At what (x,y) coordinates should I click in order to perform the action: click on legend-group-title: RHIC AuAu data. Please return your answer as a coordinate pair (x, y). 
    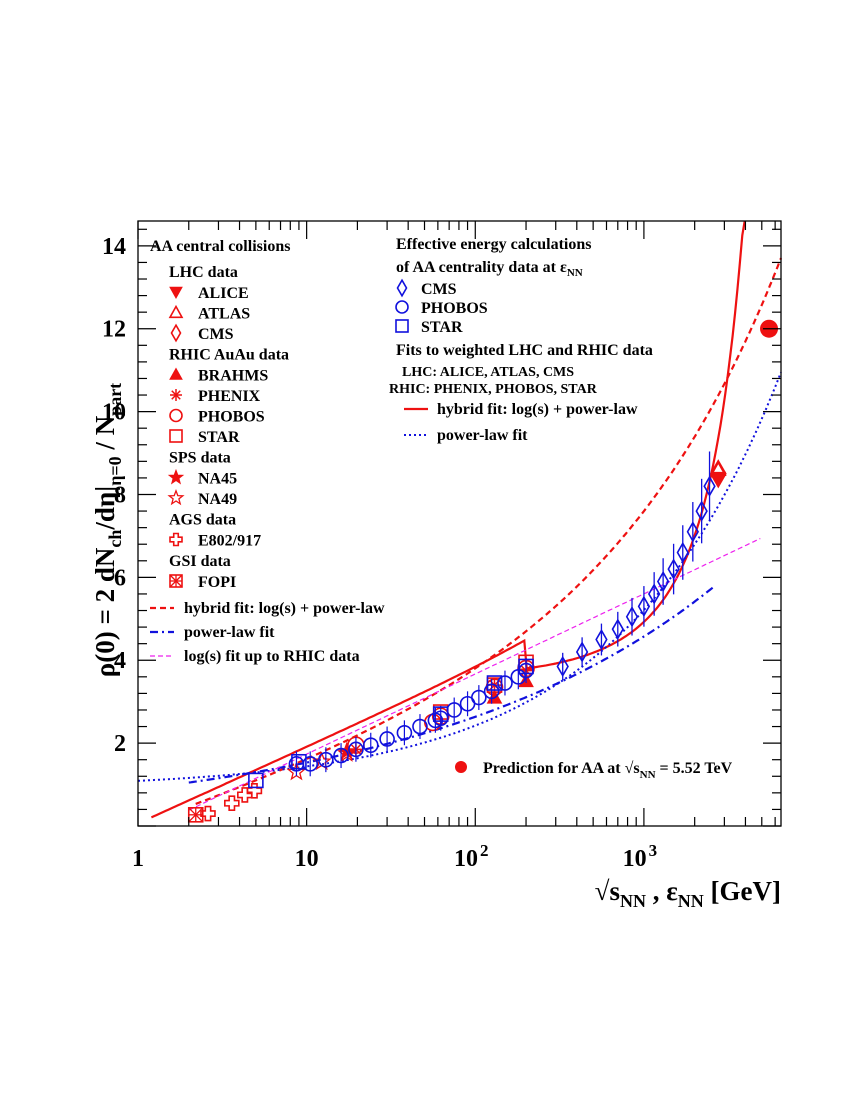
    Looking at the image, I should click on (229, 355).